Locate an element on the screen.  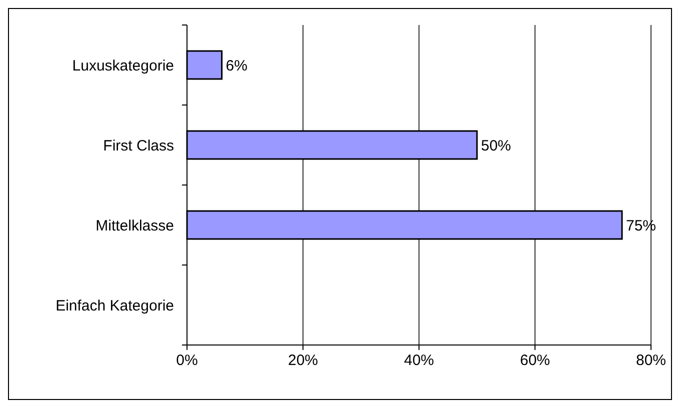
x-tick-label: 0% is located at coordinates (187, 360).